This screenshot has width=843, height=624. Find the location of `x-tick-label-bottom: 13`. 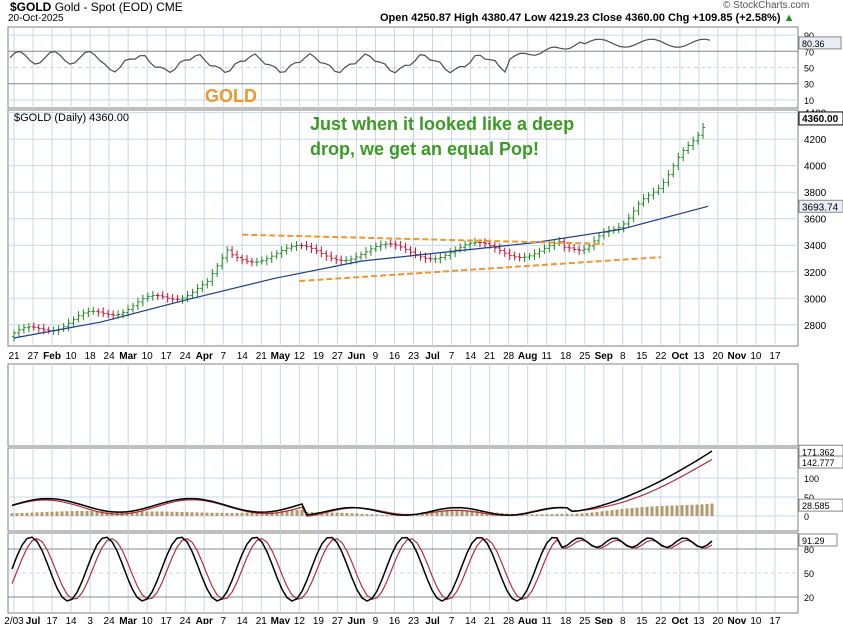

x-tick-label-bottom: 13 is located at coordinates (699, 620).